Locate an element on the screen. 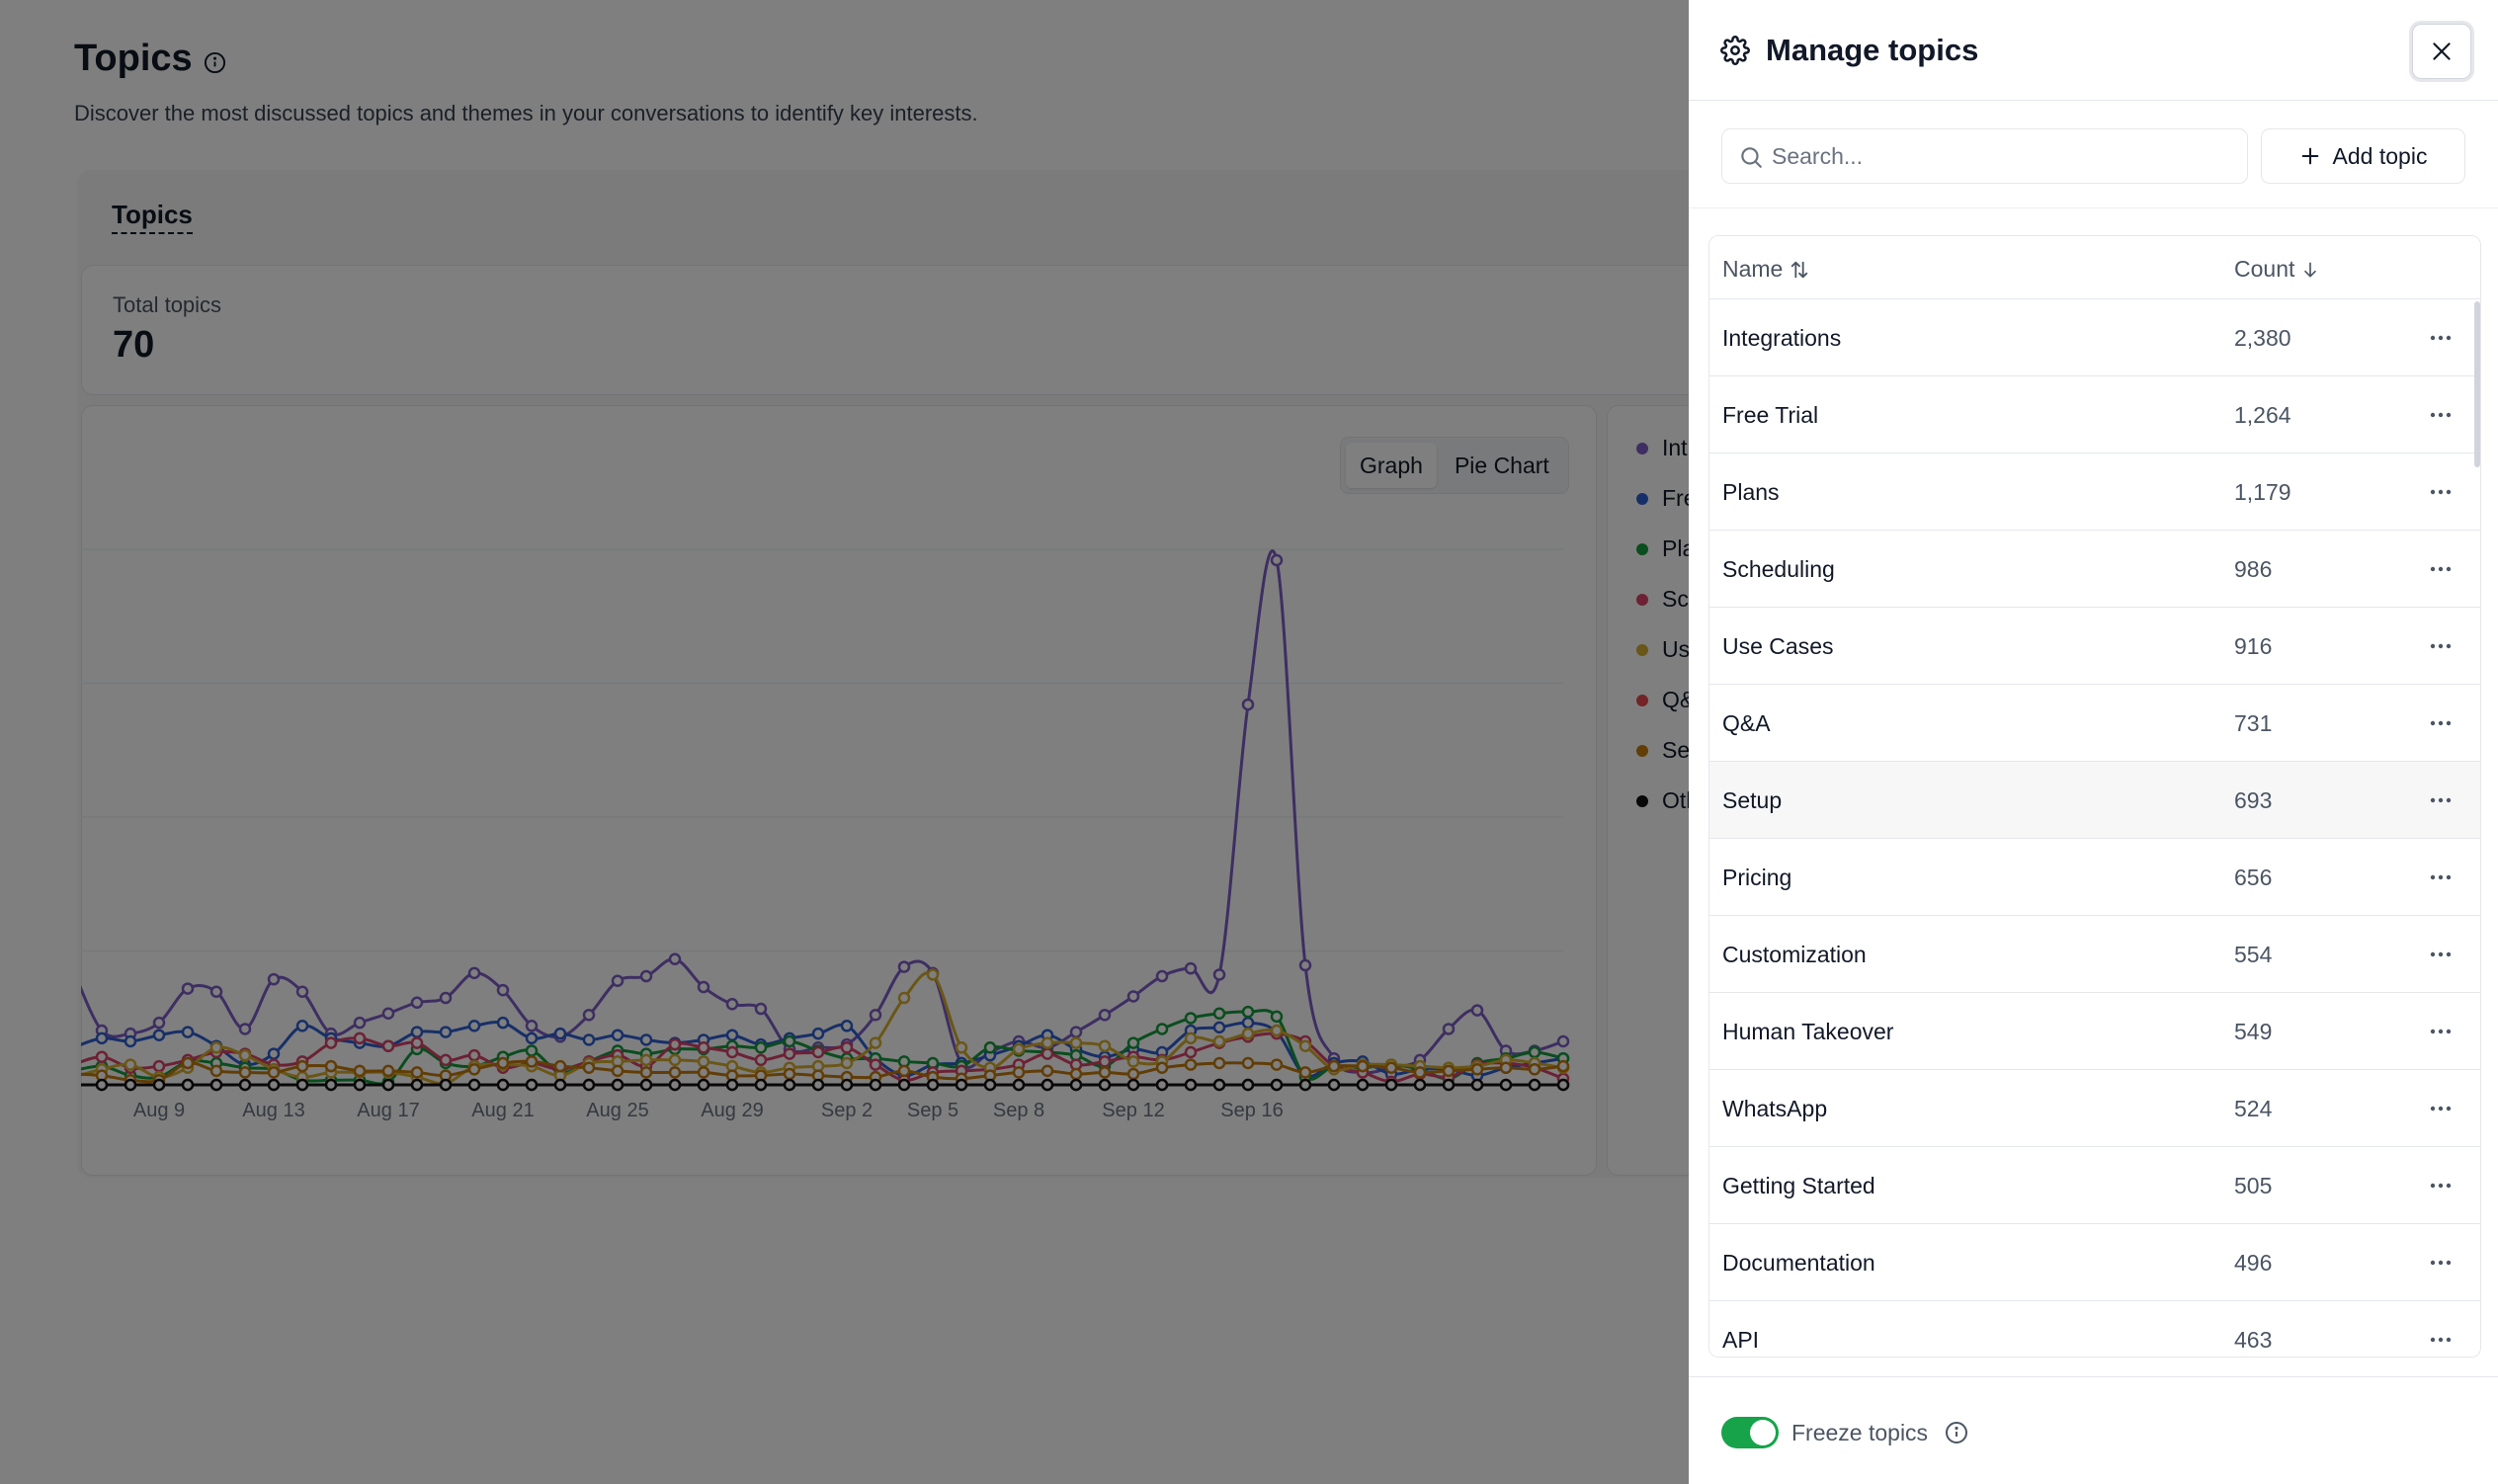 This screenshot has width=2498, height=1484. divider is located at coordinates (2093, 207).